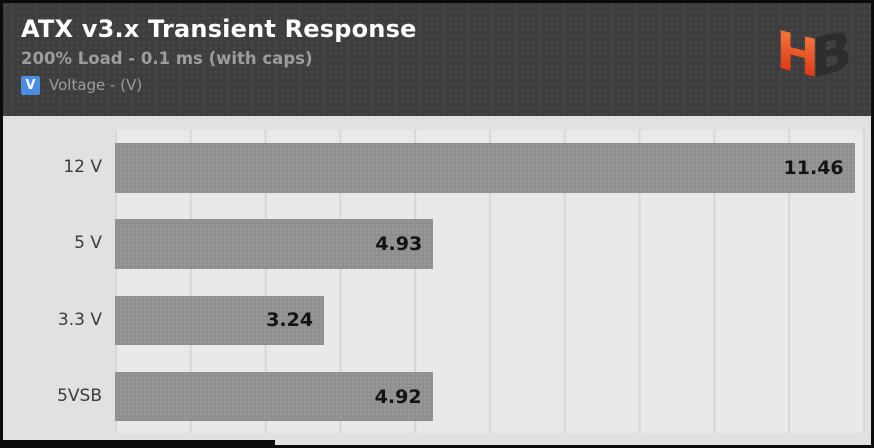 This screenshot has width=874, height=448. I want to click on value-label-5vsb: 4.92, so click(398, 396).